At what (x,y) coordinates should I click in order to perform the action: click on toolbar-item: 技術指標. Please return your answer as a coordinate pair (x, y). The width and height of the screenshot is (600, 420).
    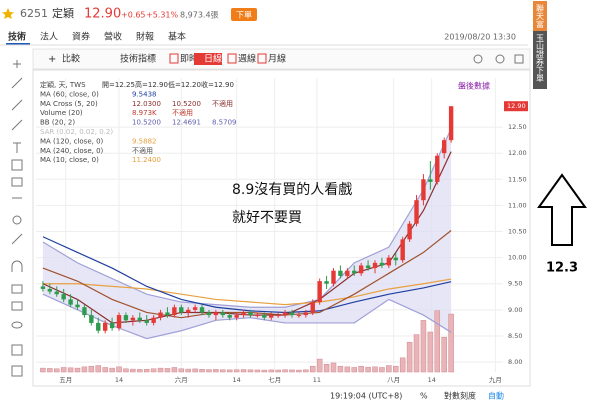
    Looking at the image, I should click on (138, 59).